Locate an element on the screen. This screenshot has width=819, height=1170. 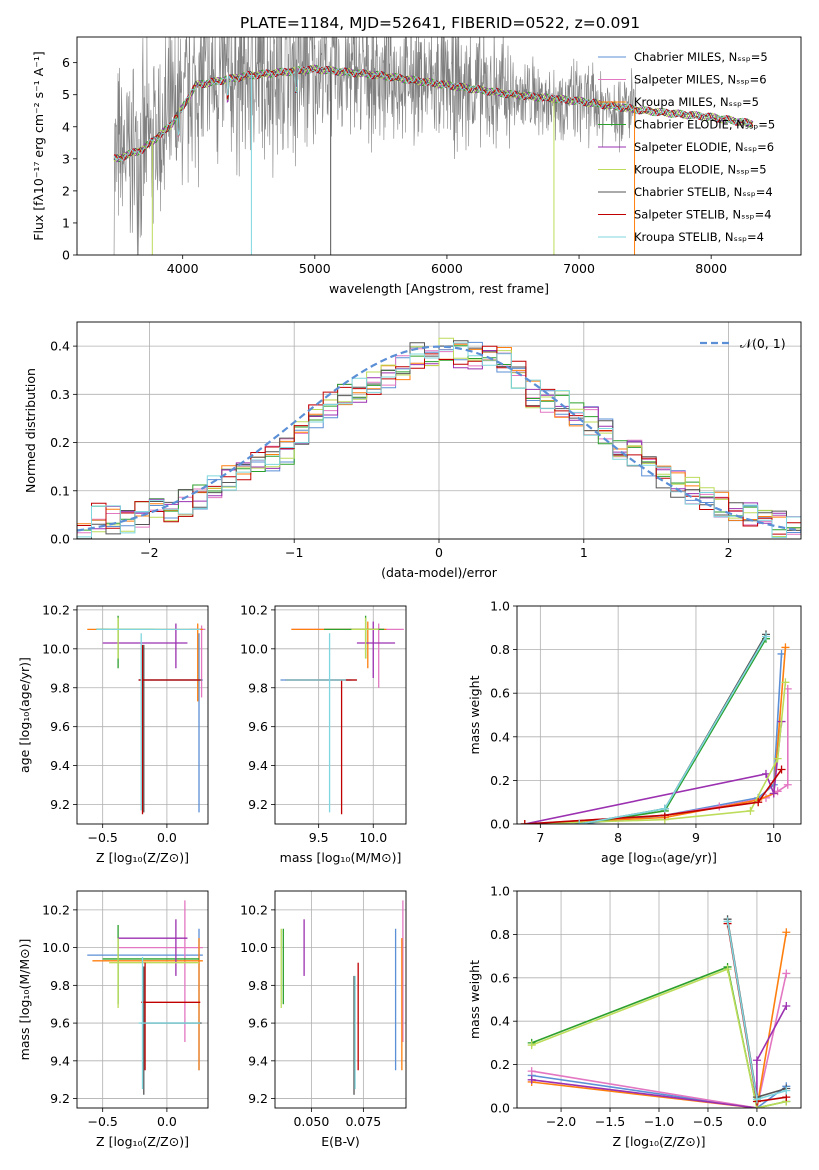
legend-label: Salpeter ELODIE, Nₛₛₚ=6 is located at coordinates (704, 147).